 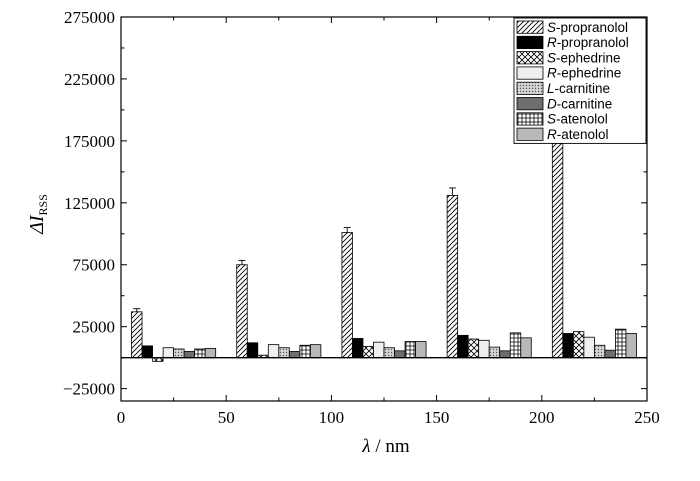 I want to click on y-axis-label: ΔIRSS, so click(x=38, y=214).